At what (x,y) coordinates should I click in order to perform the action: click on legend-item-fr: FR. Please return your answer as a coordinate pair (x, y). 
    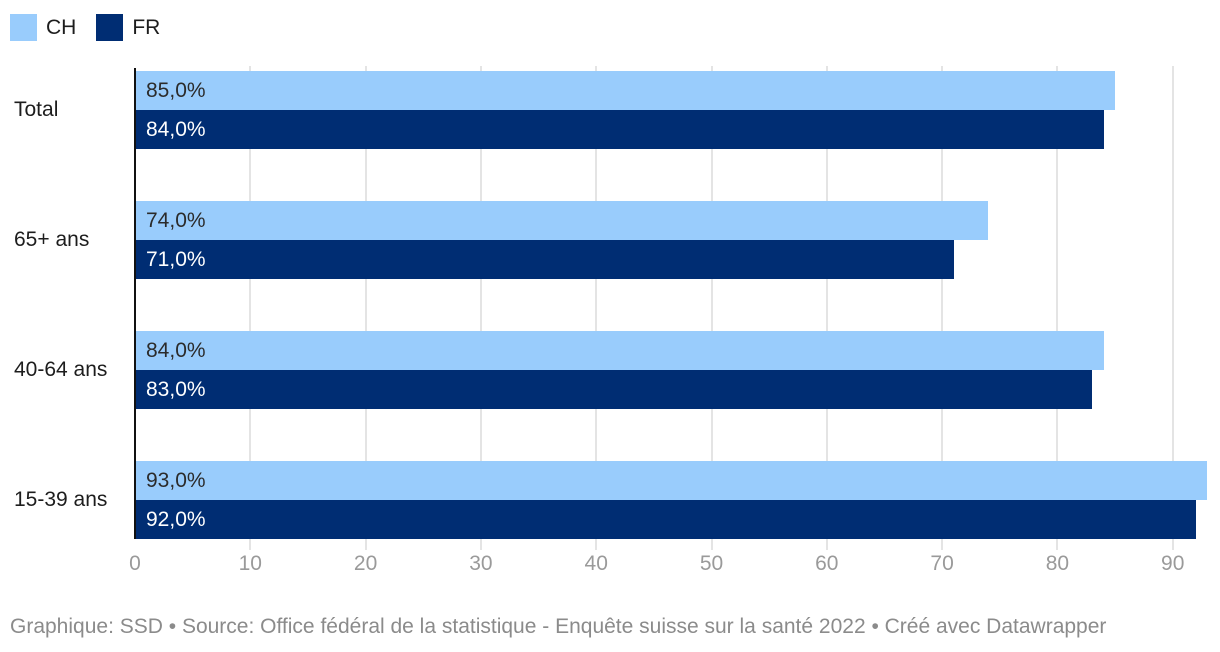
    Looking at the image, I should click on (128, 27).